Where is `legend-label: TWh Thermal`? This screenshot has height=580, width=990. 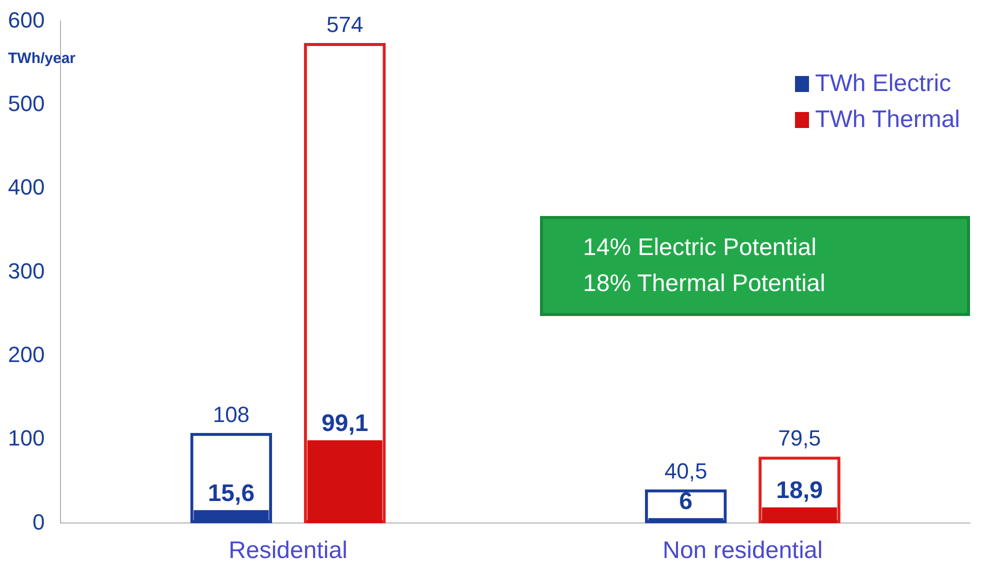 legend-label: TWh Thermal is located at coordinates (887, 120).